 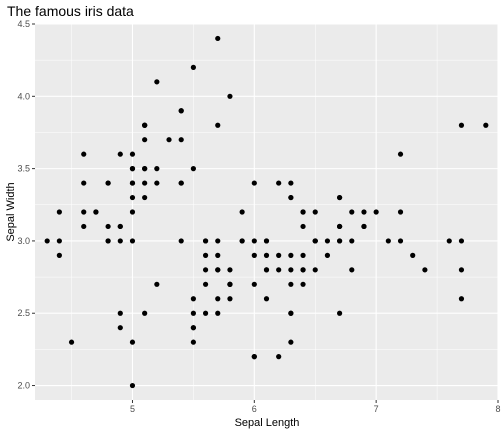 I want to click on x-axis: 5 6 7 8, so click(x=315, y=407).